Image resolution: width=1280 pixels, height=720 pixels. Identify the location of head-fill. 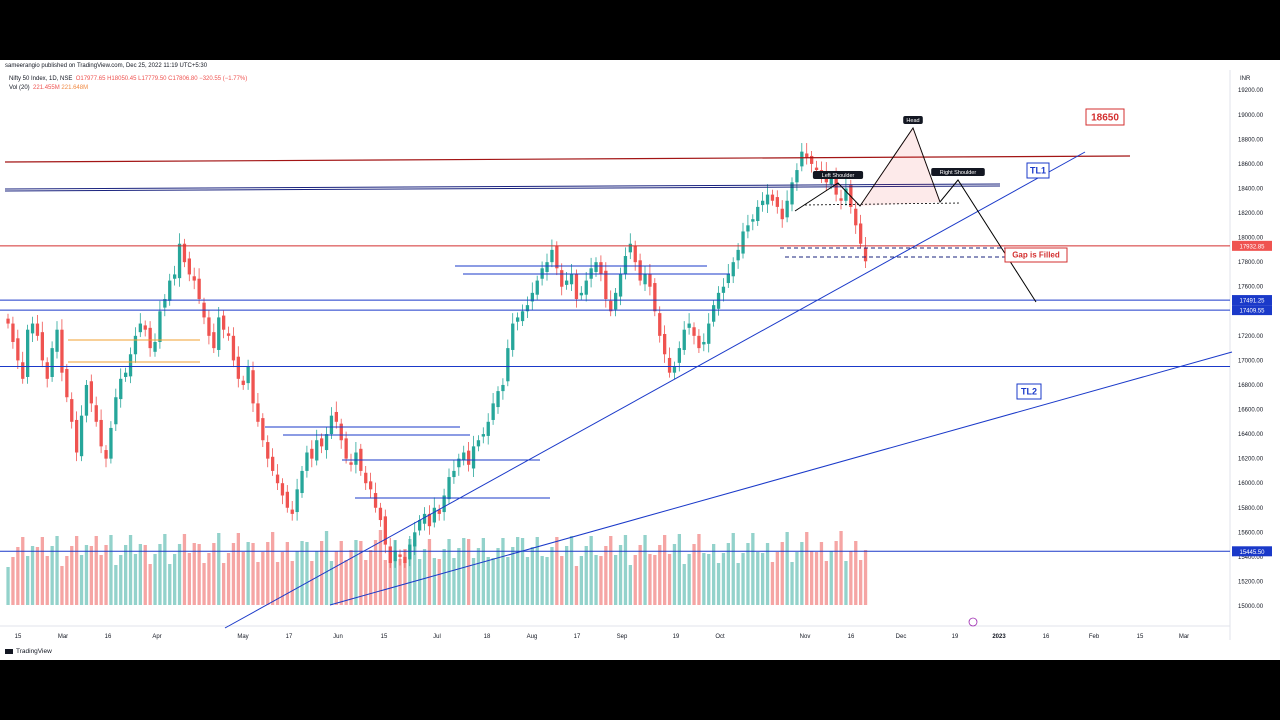
(900, 167).